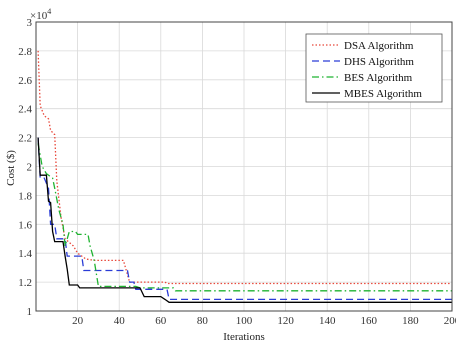  What do you see at coordinates (25, 81) in the screenshot?
I see `y-tick-label: 2.6` at bounding box center [25, 81].